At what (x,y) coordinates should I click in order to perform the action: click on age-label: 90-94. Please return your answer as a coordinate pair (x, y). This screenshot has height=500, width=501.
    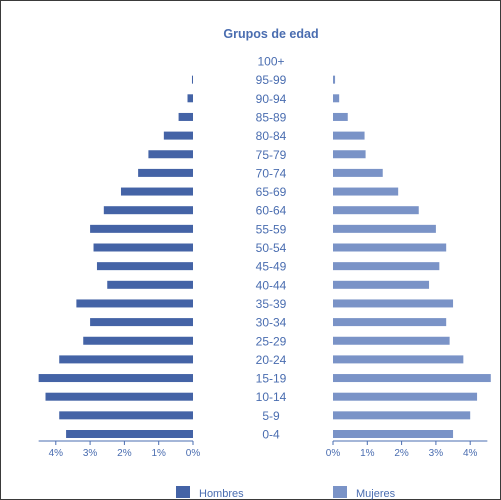
    Looking at the image, I should click on (271, 99).